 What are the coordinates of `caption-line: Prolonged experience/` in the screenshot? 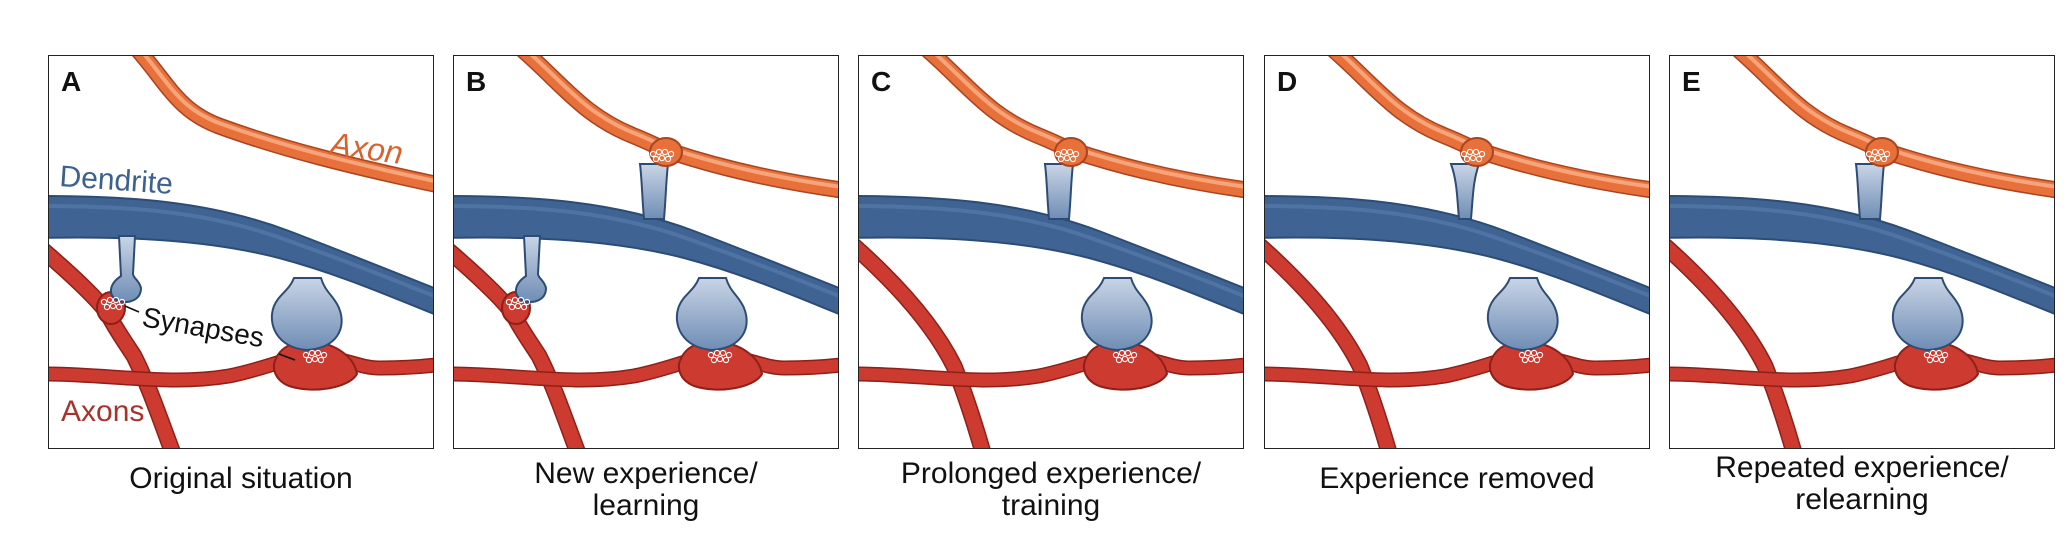 It's located at (1051, 473).